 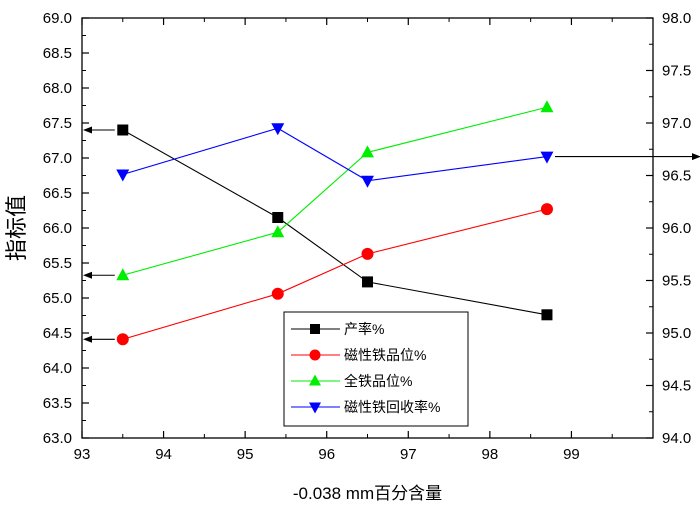 What do you see at coordinates (490, 454) in the screenshot?
I see `x-tick-label: 98` at bounding box center [490, 454].